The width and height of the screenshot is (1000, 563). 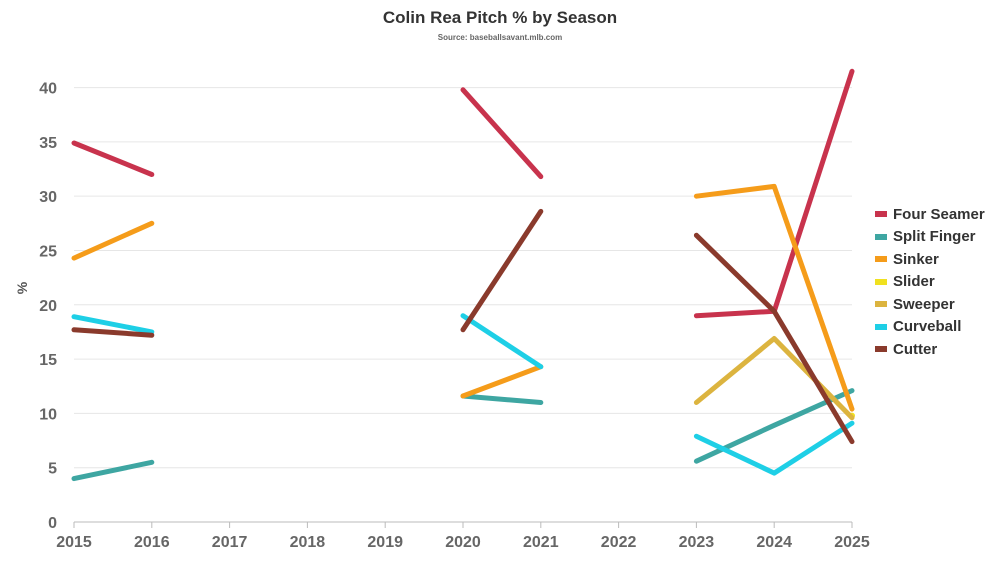 What do you see at coordinates (939, 214) in the screenshot?
I see `legend-label: Four Seamer` at bounding box center [939, 214].